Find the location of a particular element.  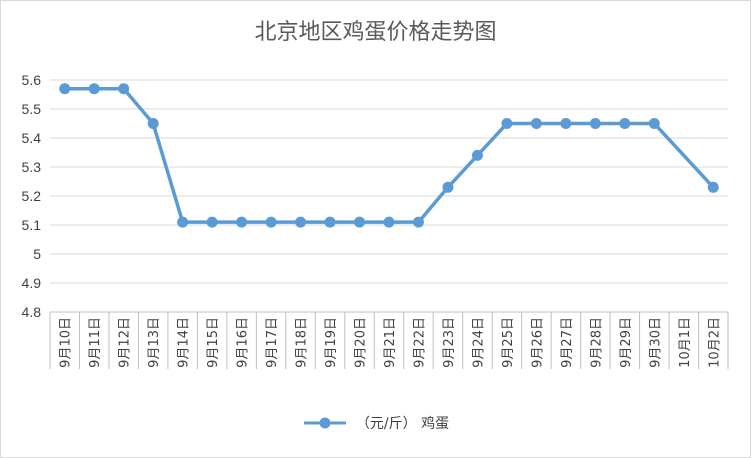

y-tick-label: 5.6 is located at coordinates (32, 80).